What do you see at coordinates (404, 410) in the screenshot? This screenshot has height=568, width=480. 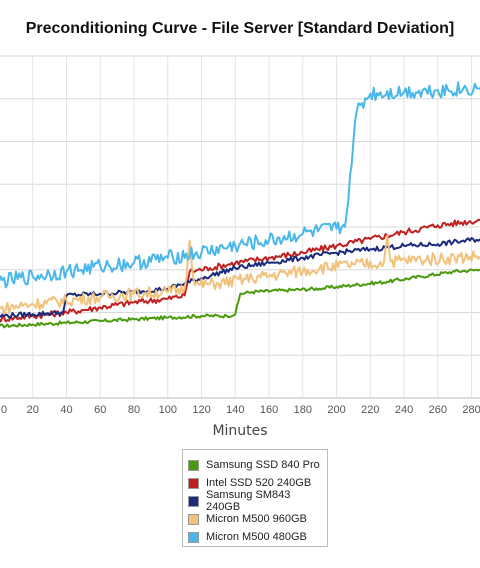 I see `x-tick-label: 240` at bounding box center [404, 410].